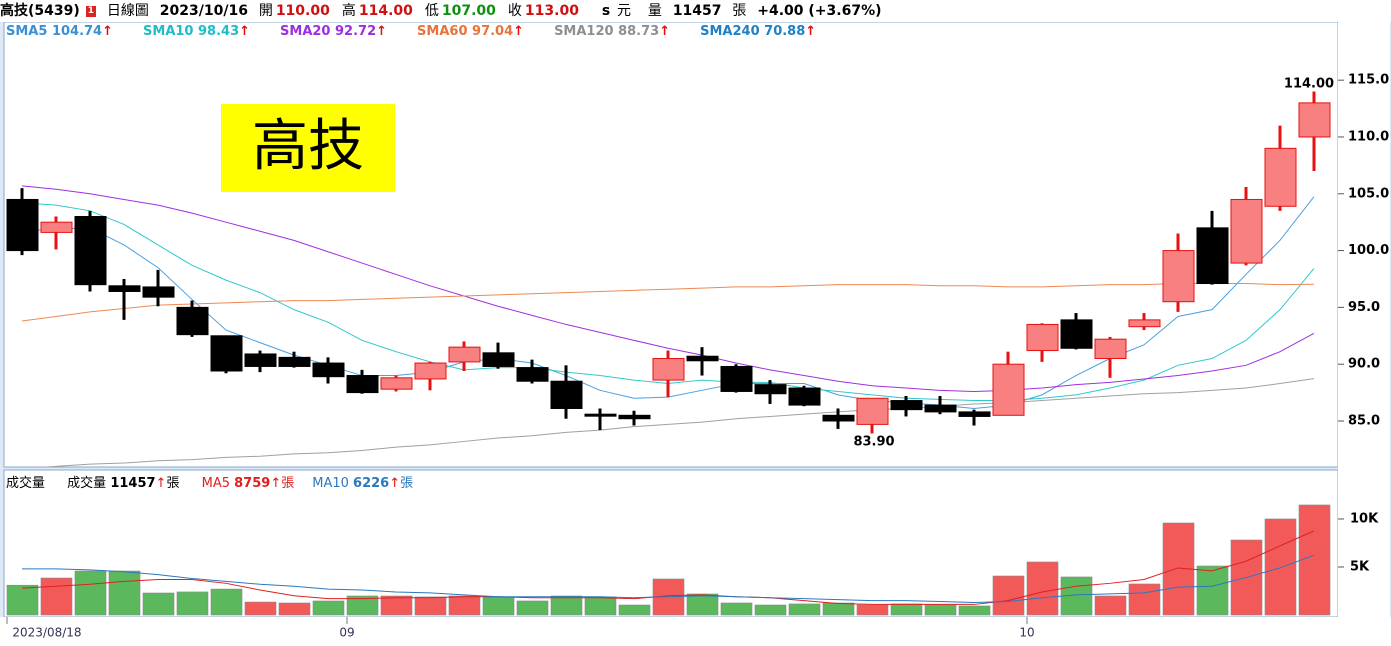  What do you see at coordinates (1364, 518) in the screenshot?
I see `y-tick-label: 10K` at bounding box center [1364, 518].